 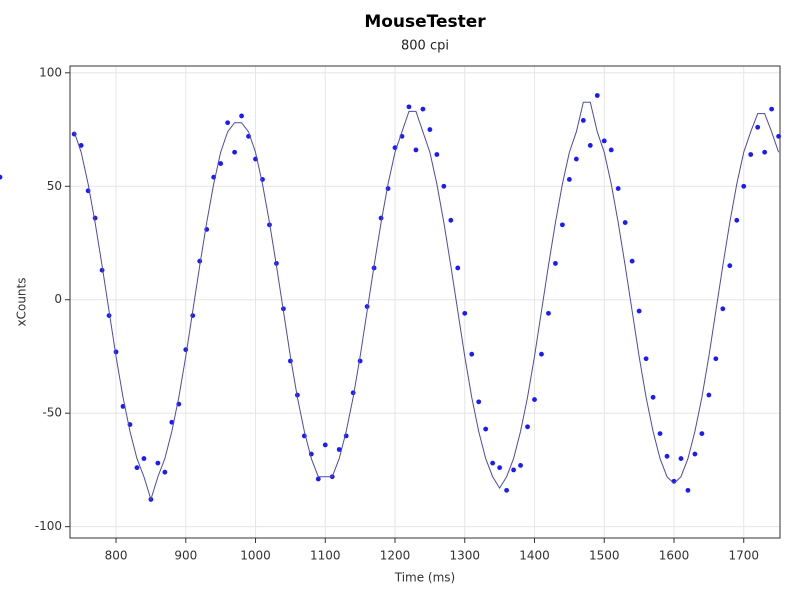 I want to click on y-tick-label: 0, so click(x=58, y=299).